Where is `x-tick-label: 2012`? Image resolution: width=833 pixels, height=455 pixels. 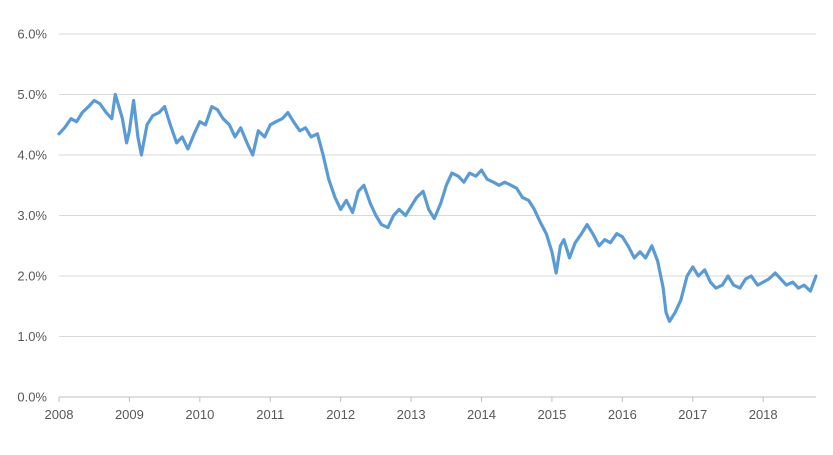
x-tick-label: 2012 is located at coordinates (340, 414).